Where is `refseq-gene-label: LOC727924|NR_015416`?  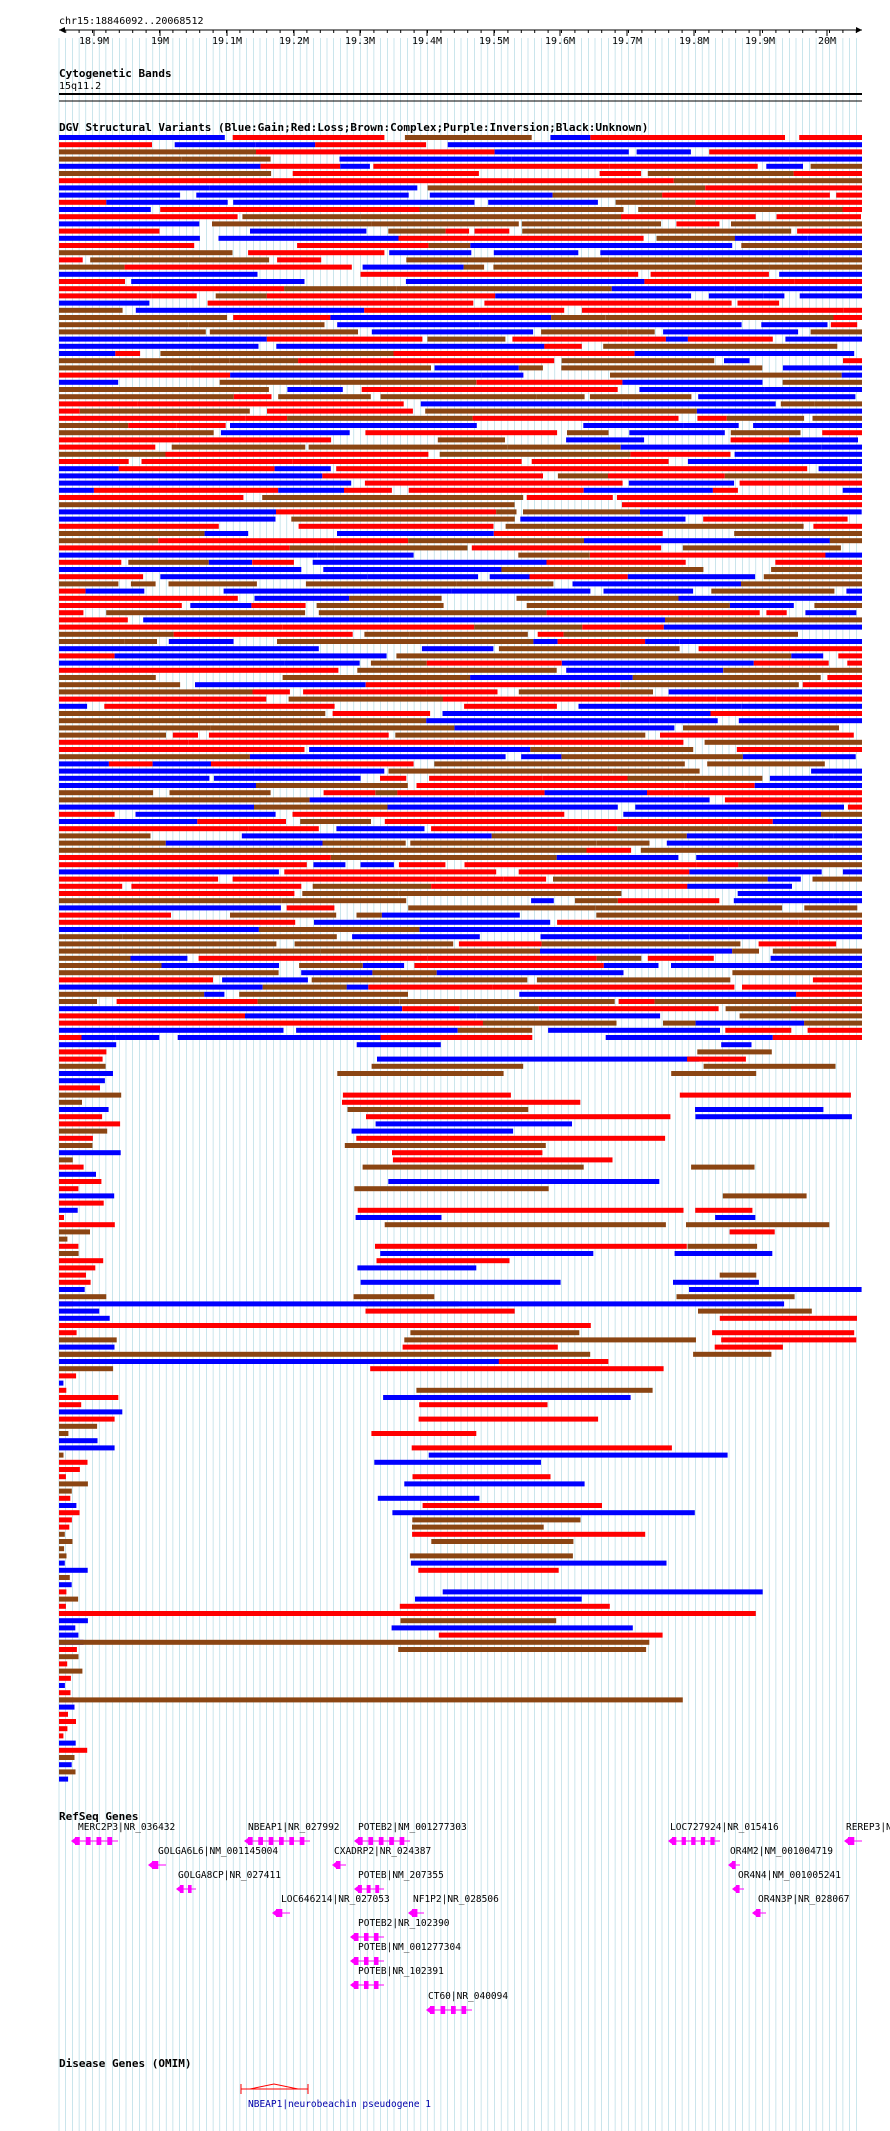
refseq-gene-label: LOC727924|NR_015416 is located at coordinates (724, 1827).